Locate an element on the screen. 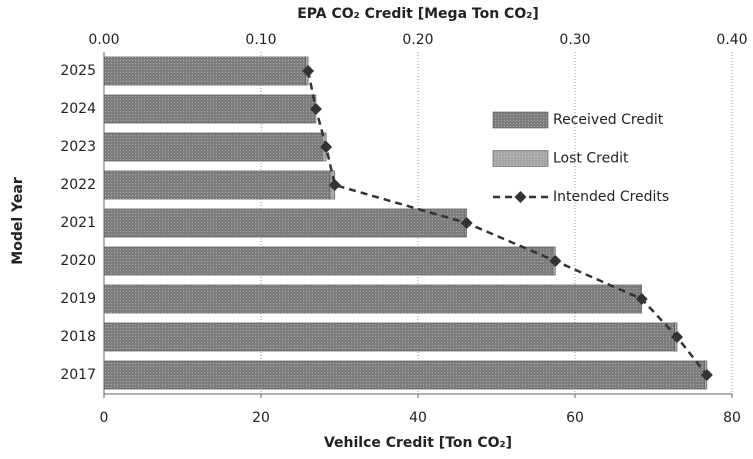 The image size is (753, 459). x-tick-label: 60 is located at coordinates (575, 418).